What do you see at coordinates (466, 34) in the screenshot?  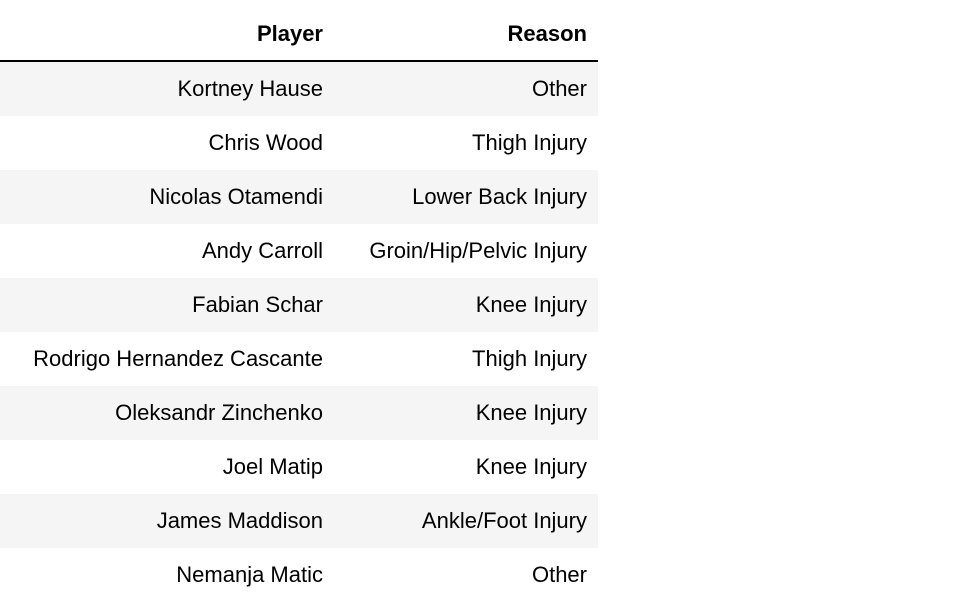 I see `column-header-reason: Reason` at bounding box center [466, 34].